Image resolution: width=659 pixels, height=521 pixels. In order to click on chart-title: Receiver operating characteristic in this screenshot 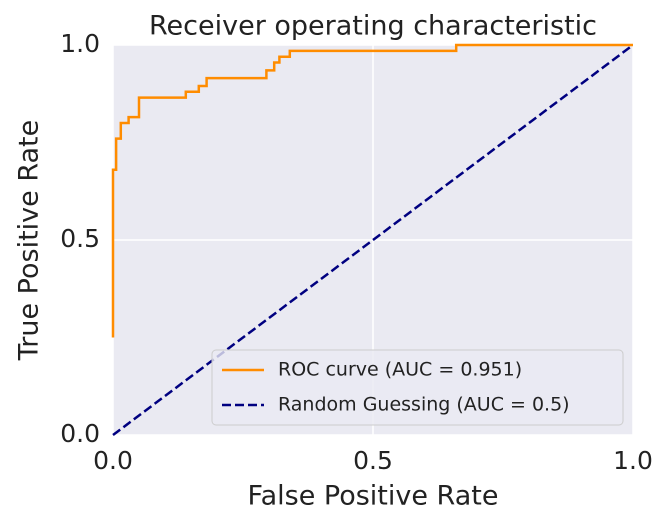, I will do `click(373, 26)`.